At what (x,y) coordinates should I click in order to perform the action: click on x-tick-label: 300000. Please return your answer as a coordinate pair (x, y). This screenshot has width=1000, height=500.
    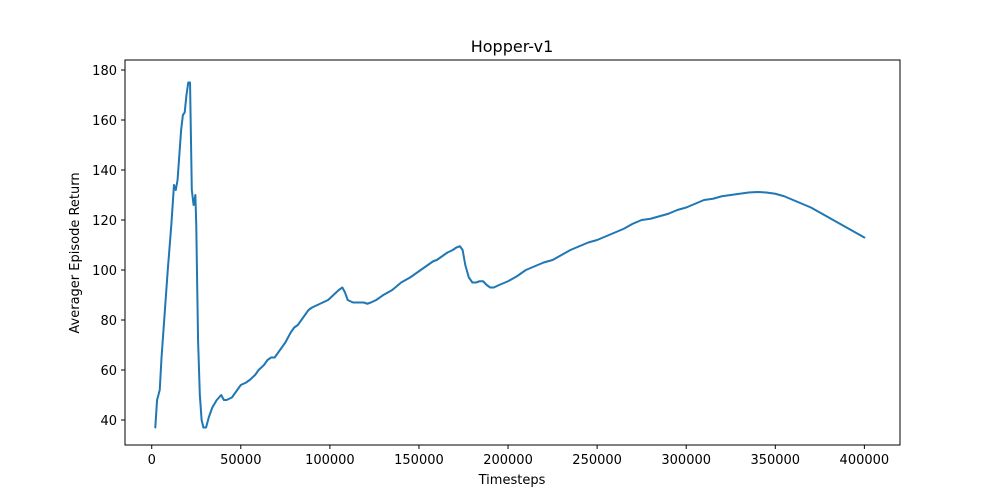
    Looking at the image, I should click on (686, 460).